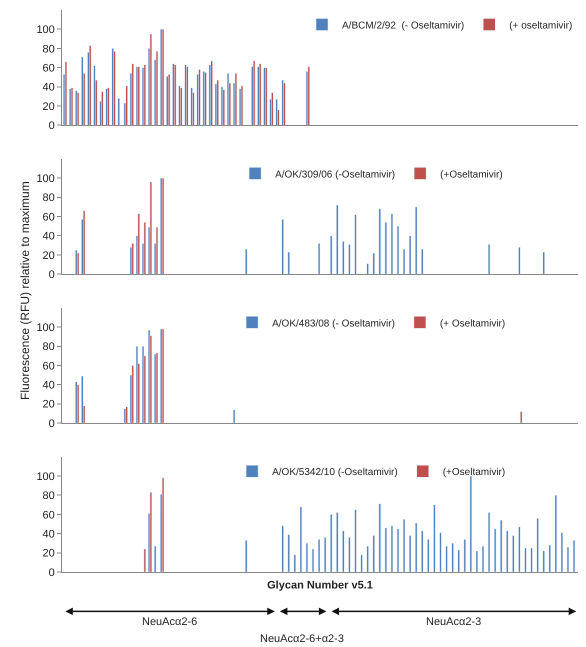  What do you see at coordinates (473, 324) in the screenshot?
I see `legend-label: (+ Oseltamivir)` at bounding box center [473, 324].